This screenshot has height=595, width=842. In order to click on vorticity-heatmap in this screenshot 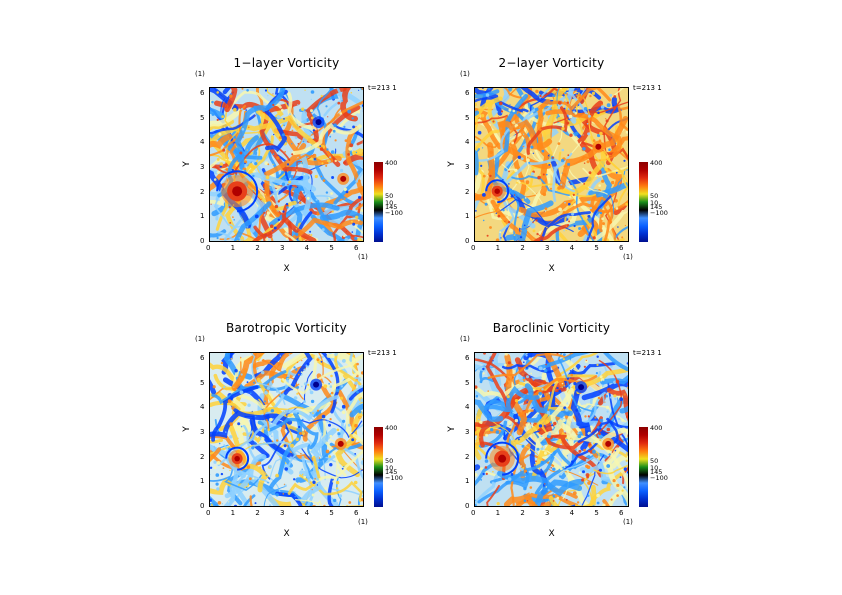, I will do `click(286, 429)`.